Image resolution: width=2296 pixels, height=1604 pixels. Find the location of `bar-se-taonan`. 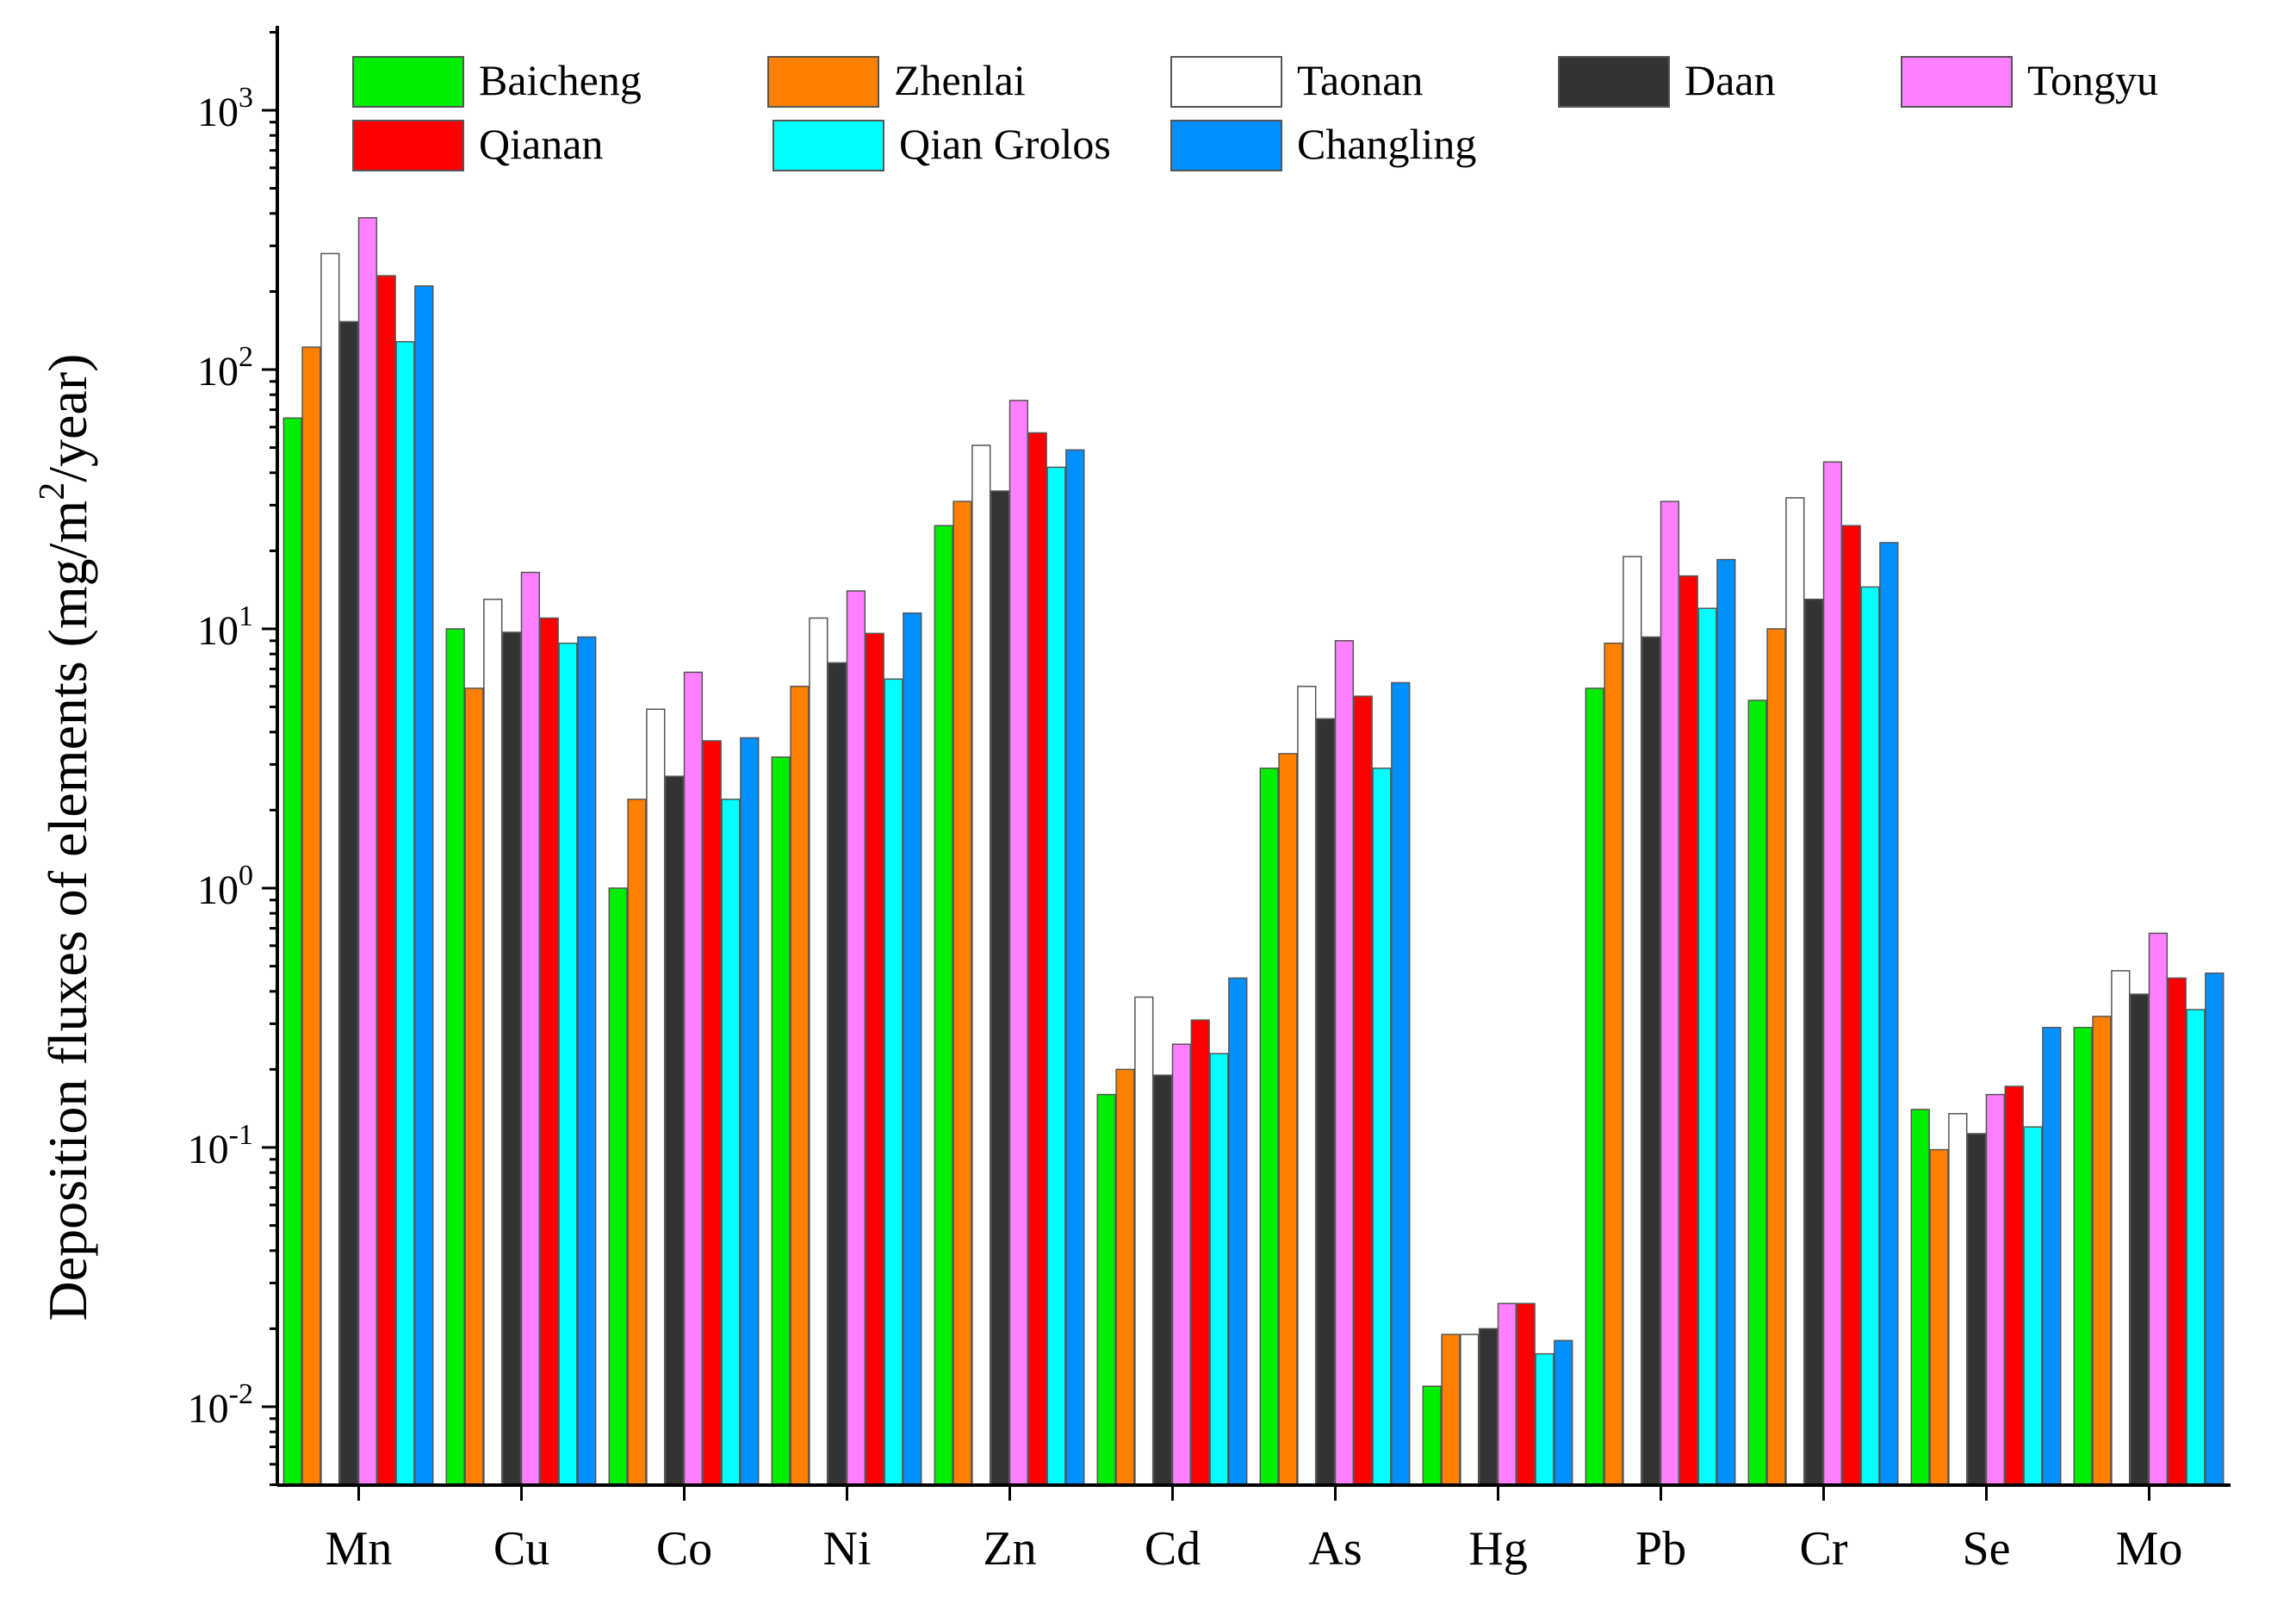

bar-se-taonan is located at coordinates (1958, 1299).